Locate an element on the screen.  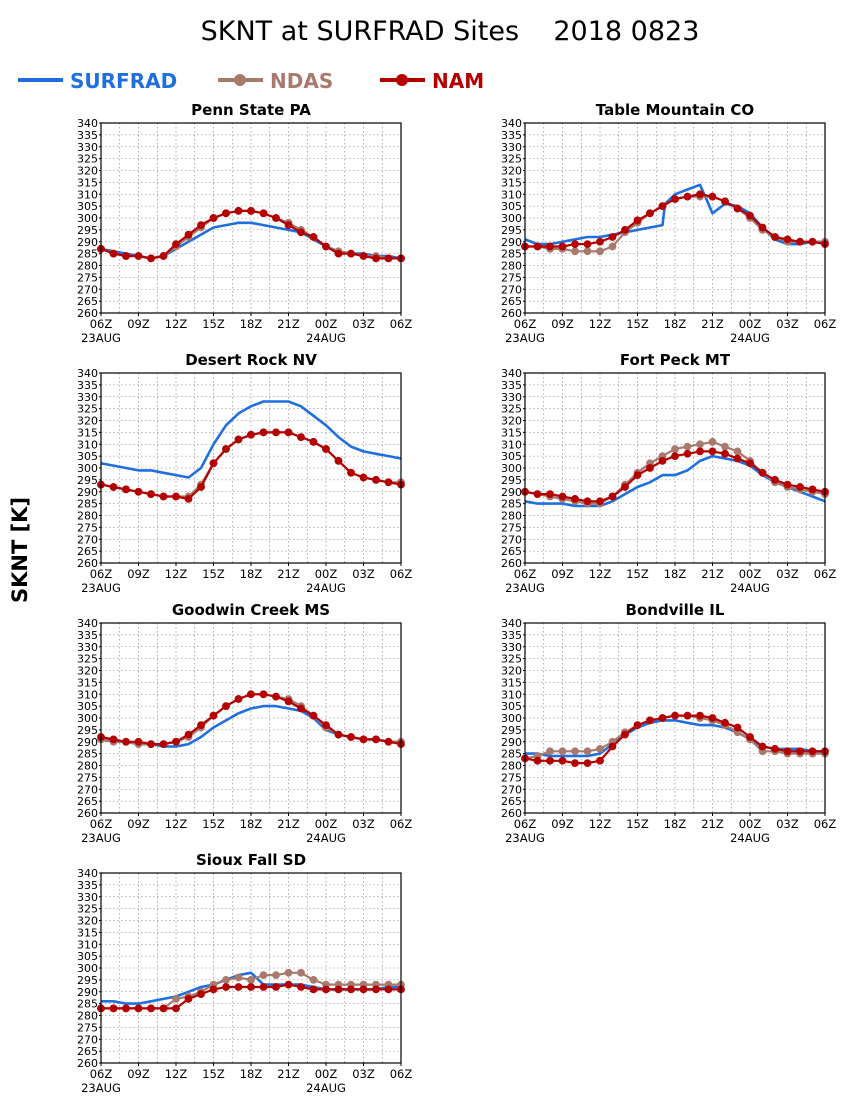
legend: SURFRAD NDAS NAM is located at coordinates (251, 81).